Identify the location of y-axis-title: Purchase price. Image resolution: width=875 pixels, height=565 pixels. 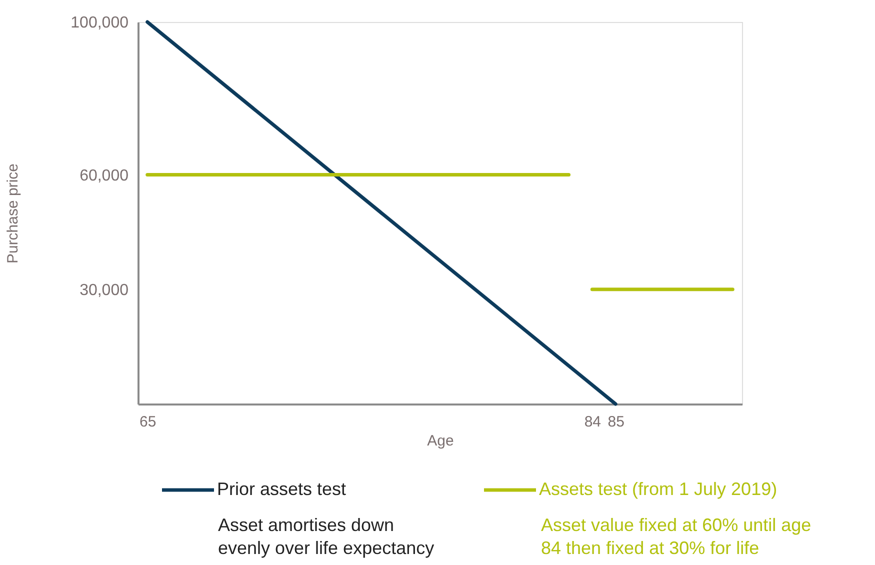
(13, 213).